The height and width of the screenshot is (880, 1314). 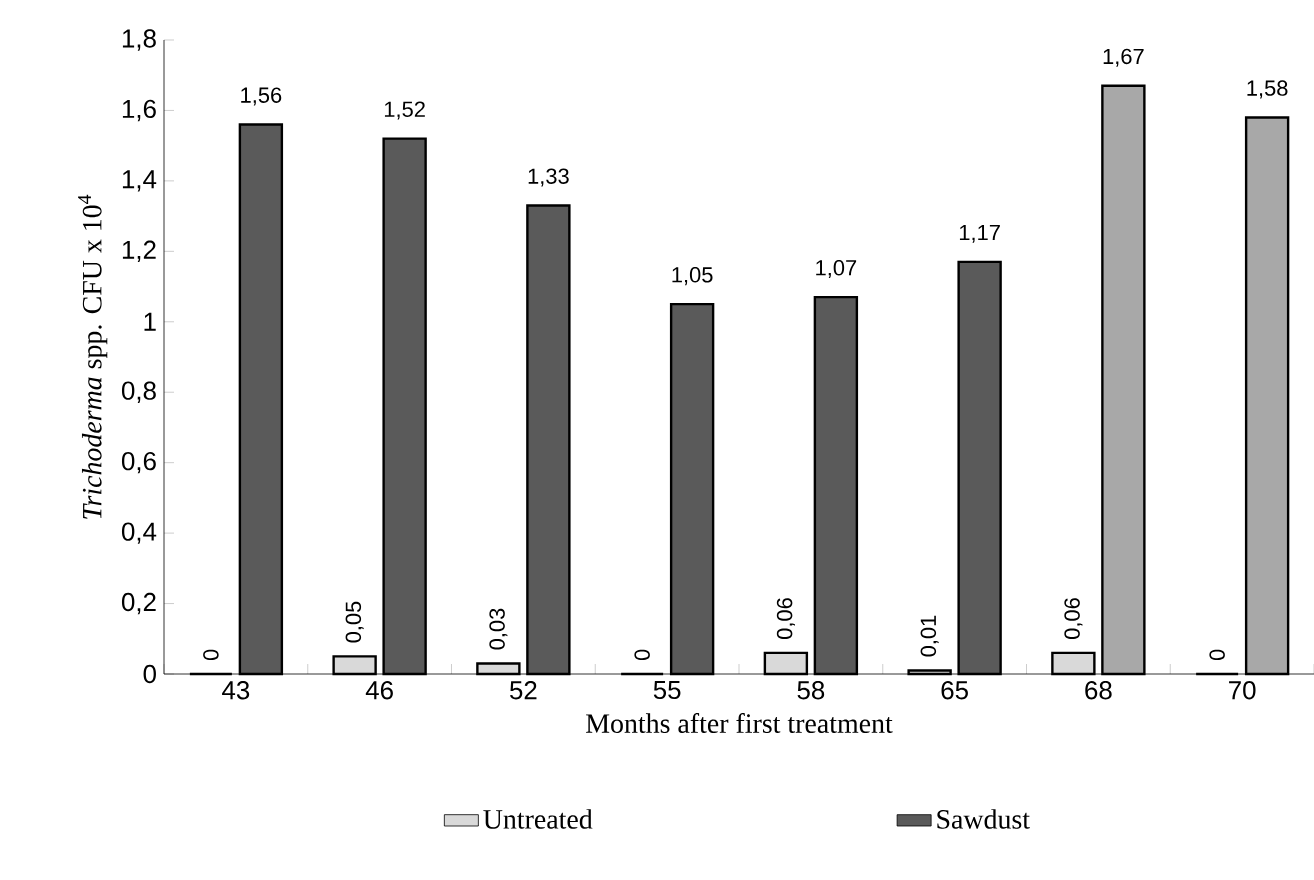 What do you see at coordinates (261, 96) in the screenshot?
I see `data-label: 1,56` at bounding box center [261, 96].